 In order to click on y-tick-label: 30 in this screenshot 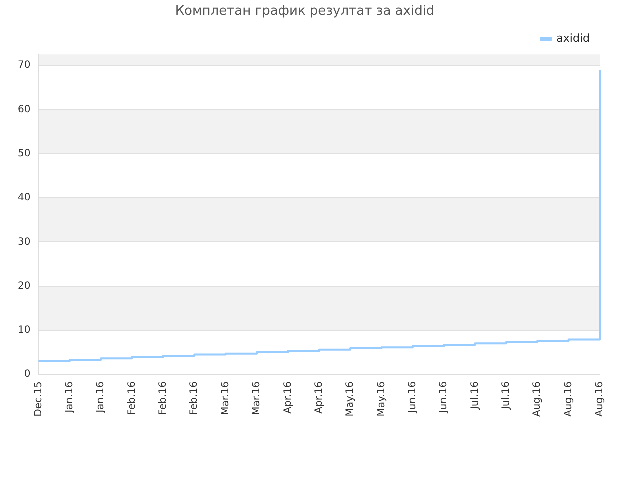, I will do `click(24, 242)`.